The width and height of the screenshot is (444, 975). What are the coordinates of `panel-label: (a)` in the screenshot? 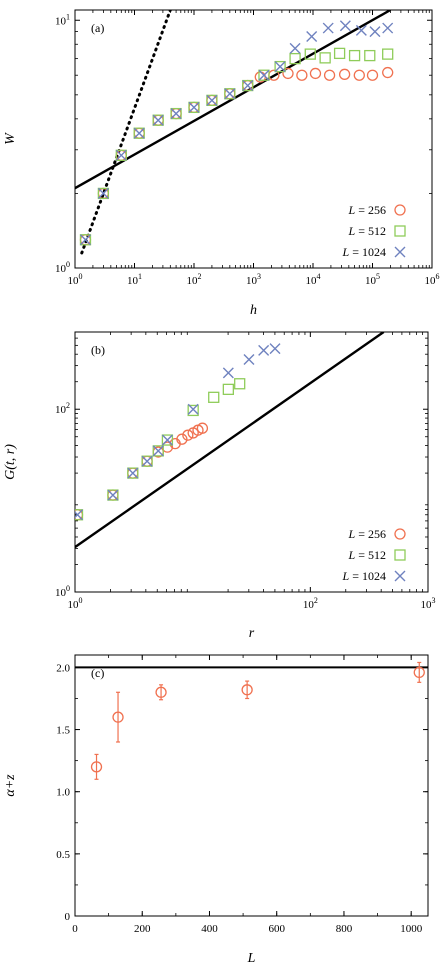 It's located at (97, 28).